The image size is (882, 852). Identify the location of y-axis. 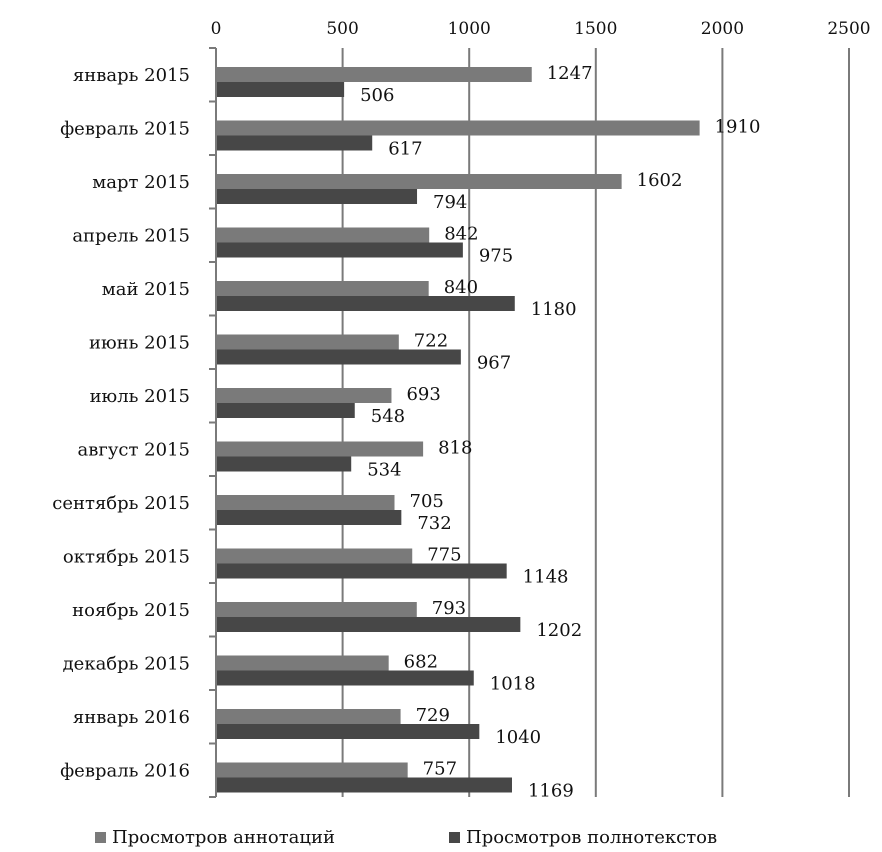
(213, 422).